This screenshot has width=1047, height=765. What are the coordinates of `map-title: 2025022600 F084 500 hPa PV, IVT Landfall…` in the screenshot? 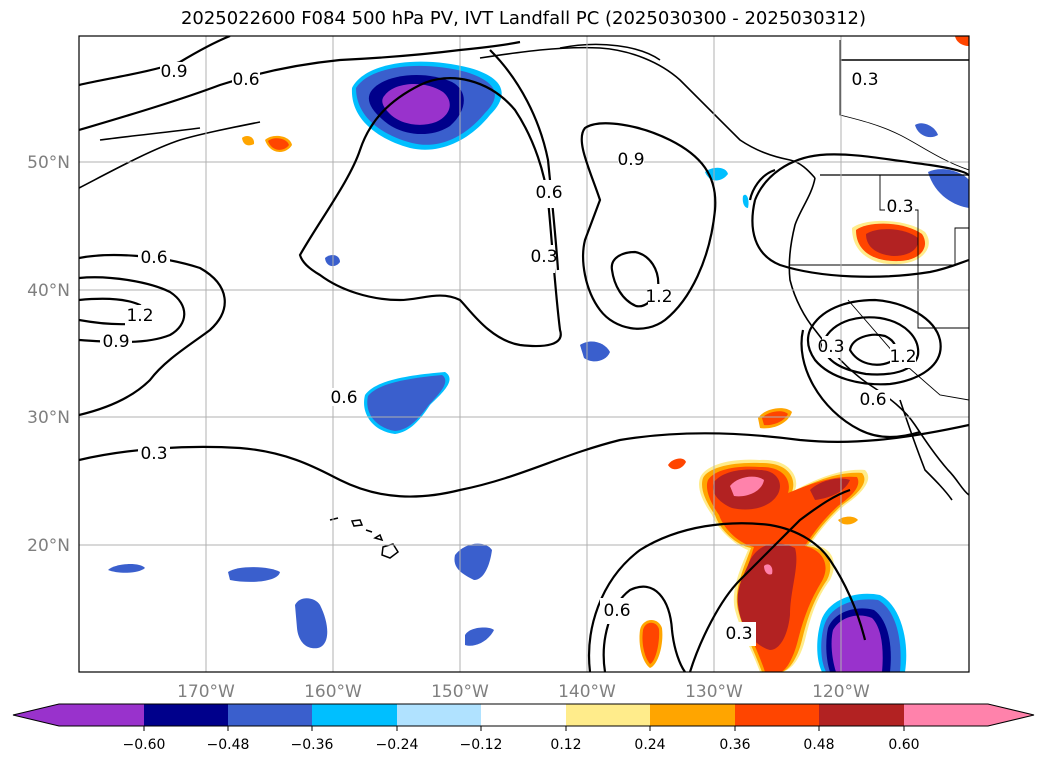 It's located at (523, 18).